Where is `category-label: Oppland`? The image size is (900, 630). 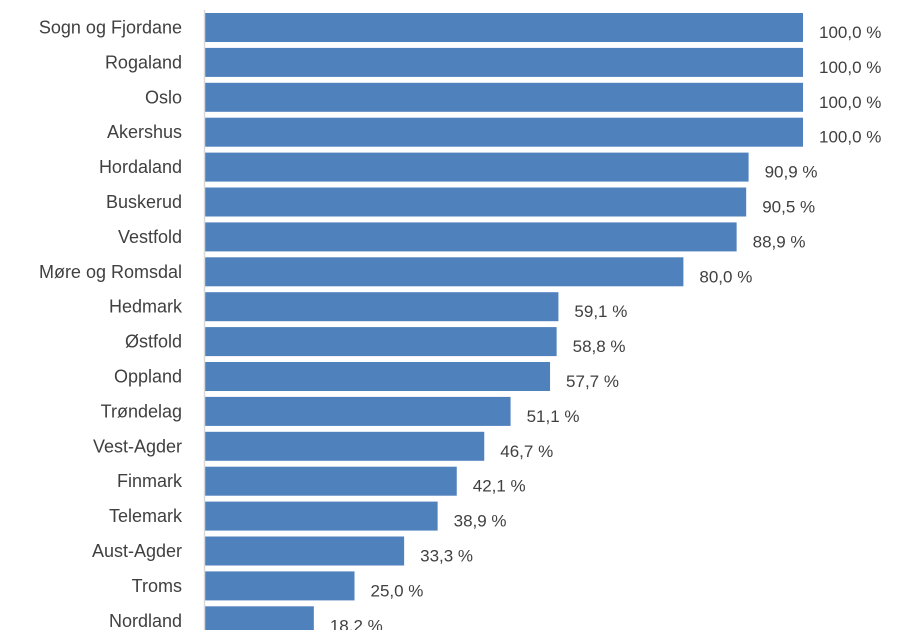 category-label: Oppland is located at coordinates (148, 377).